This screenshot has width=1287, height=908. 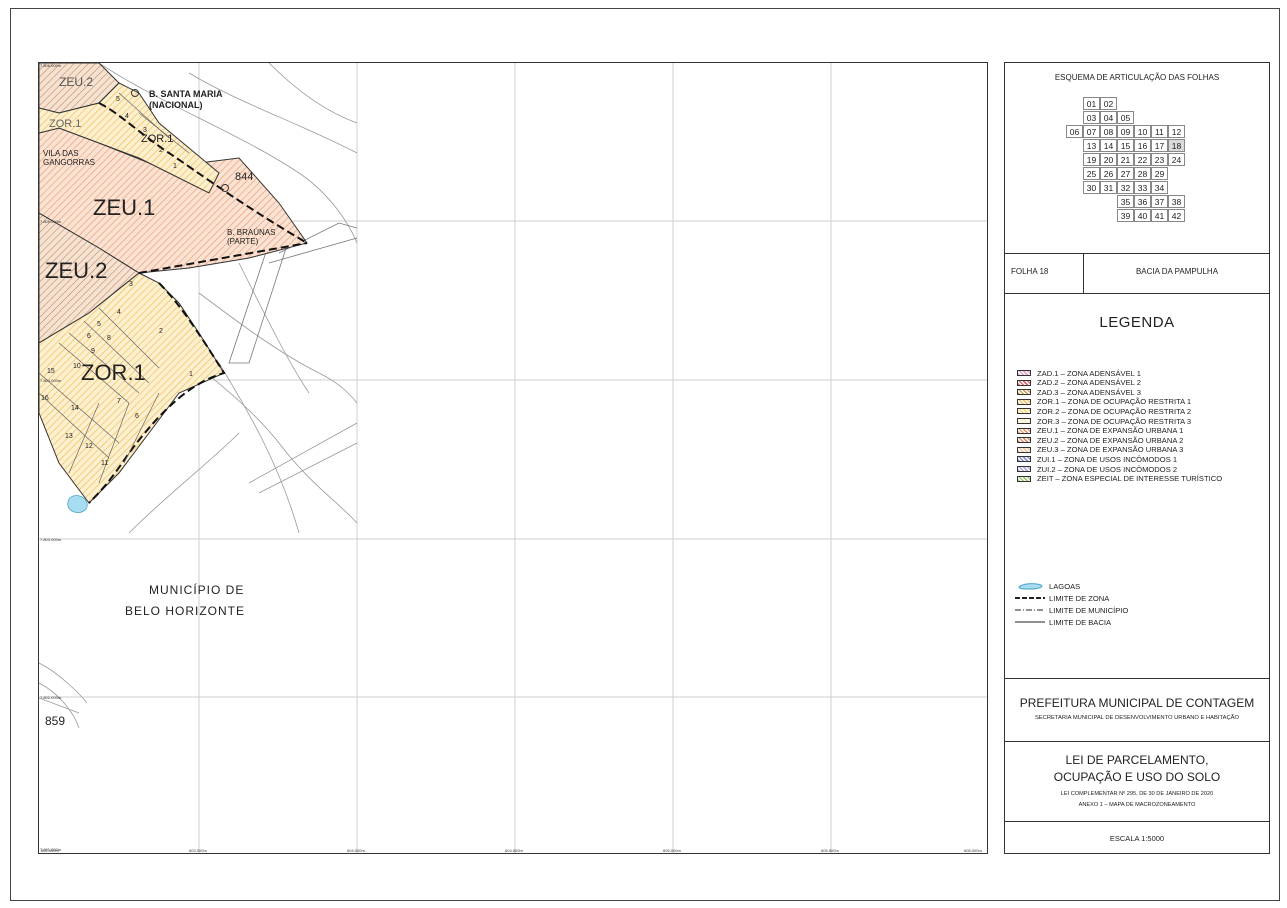 I want to click on index-cell-02: 02, so click(x=1108, y=103).